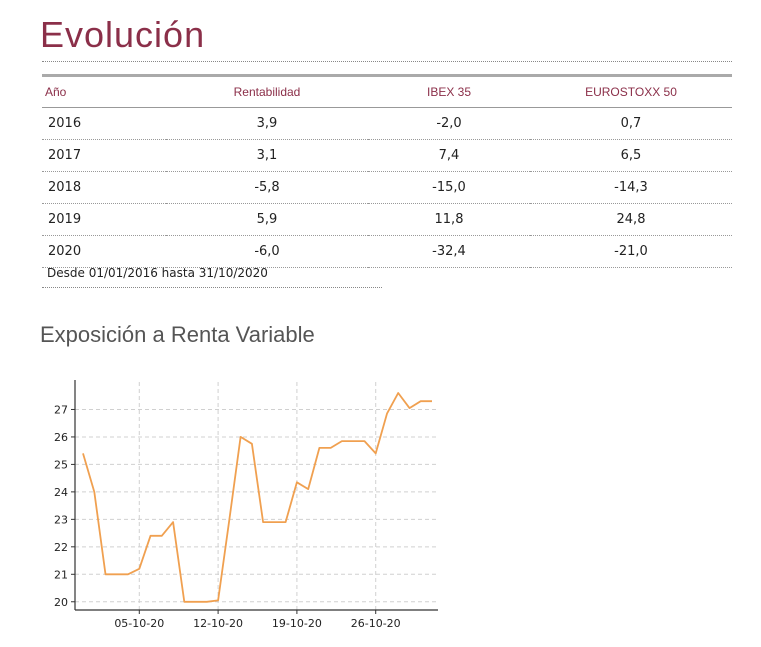  I want to click on x-tick-label: 12-10-20, so click(218, 623).